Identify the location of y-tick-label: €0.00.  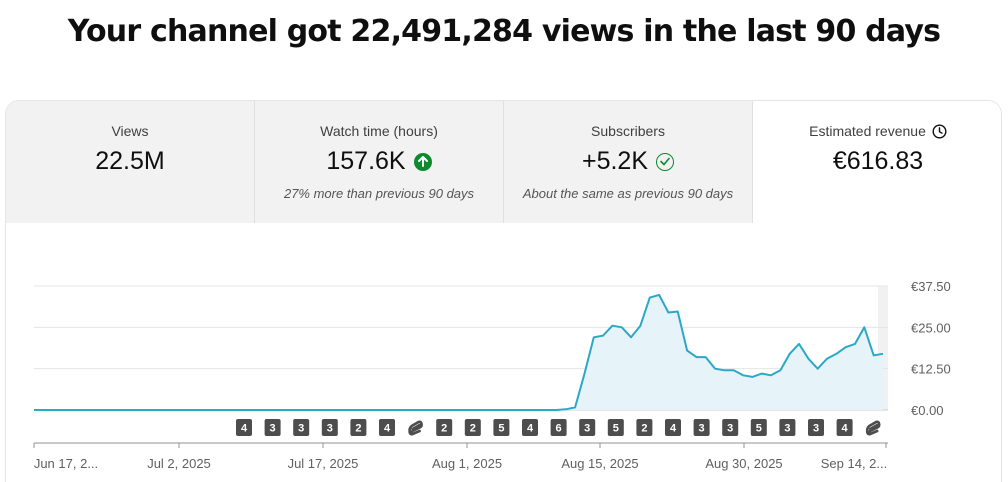
(927, 410).